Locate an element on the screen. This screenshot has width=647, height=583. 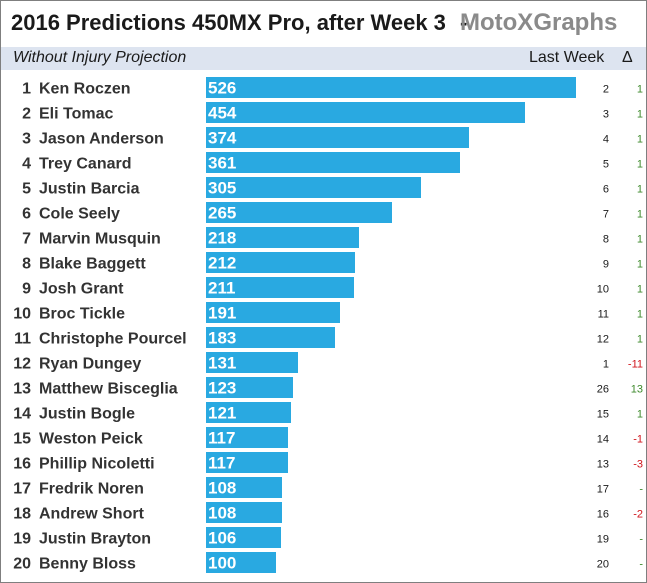
rank-label: 4 is located at coordinates (26, 164).